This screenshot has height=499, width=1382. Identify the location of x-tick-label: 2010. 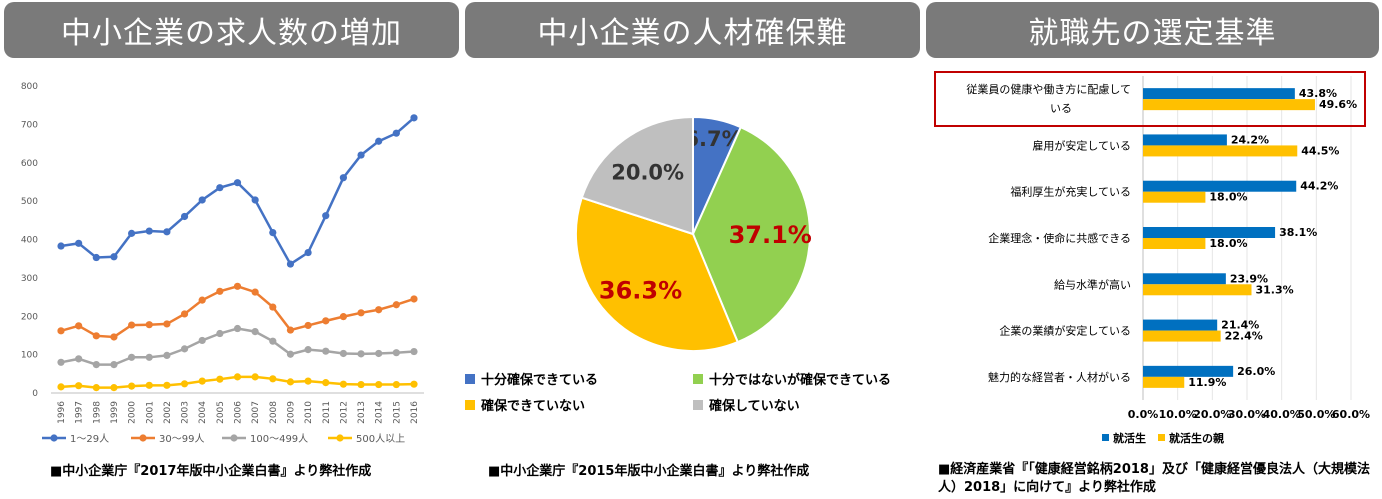
(309, 412).